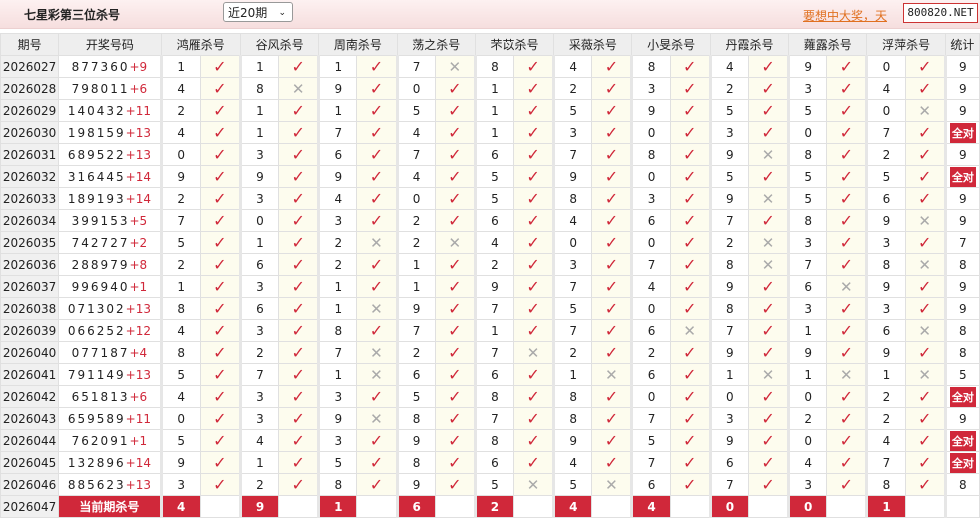 Image resolution: width=980 pixels, height=521 pixels. What do you see at coordinates (30, 220) in the screenshot?
I see `period-cell: 2026034` at bounding box center [30, 220].